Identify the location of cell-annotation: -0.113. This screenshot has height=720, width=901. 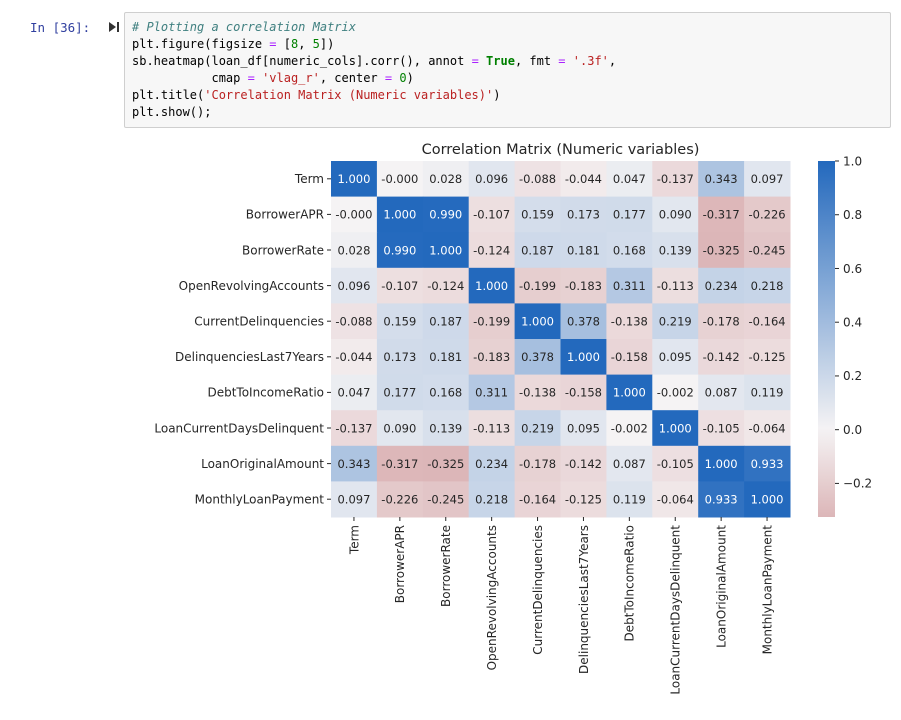
(491, 428).